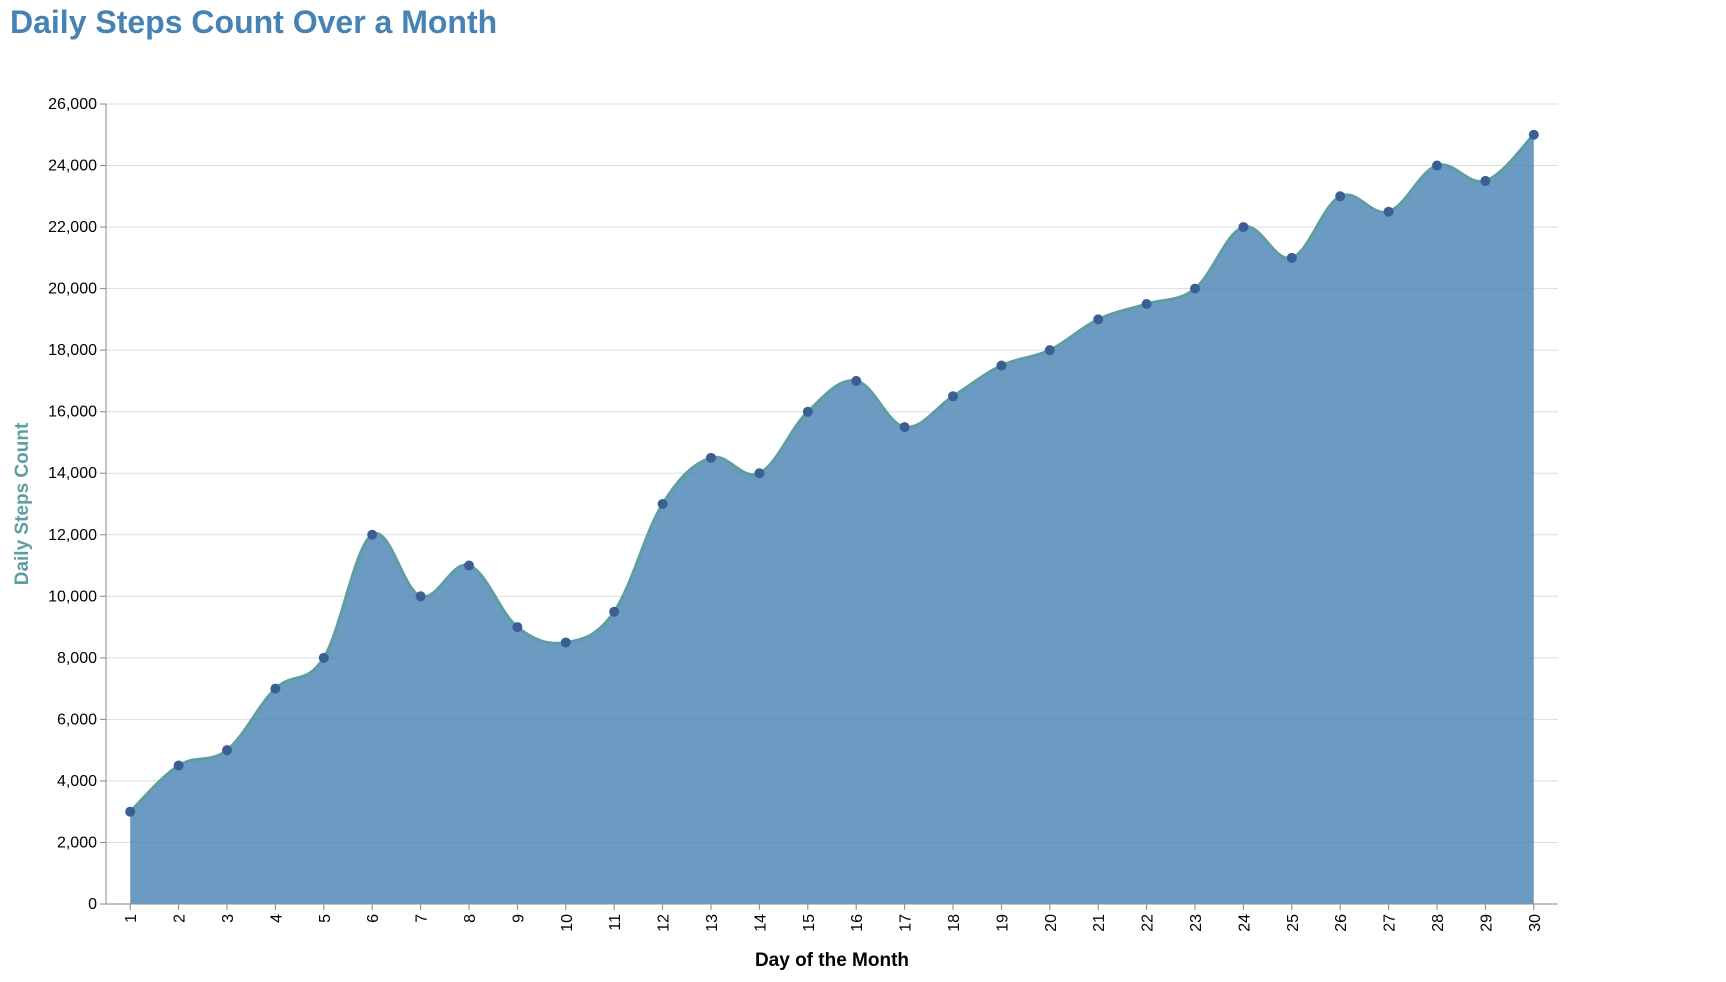  Describe the element at coordinates (72, 227) in the screenshot. I see `y-tick-label: 22,000` at that location.